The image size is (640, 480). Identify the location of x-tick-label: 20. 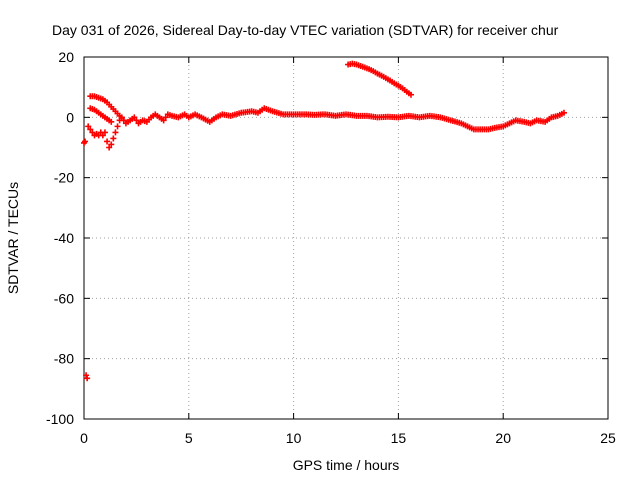
(503, 438).